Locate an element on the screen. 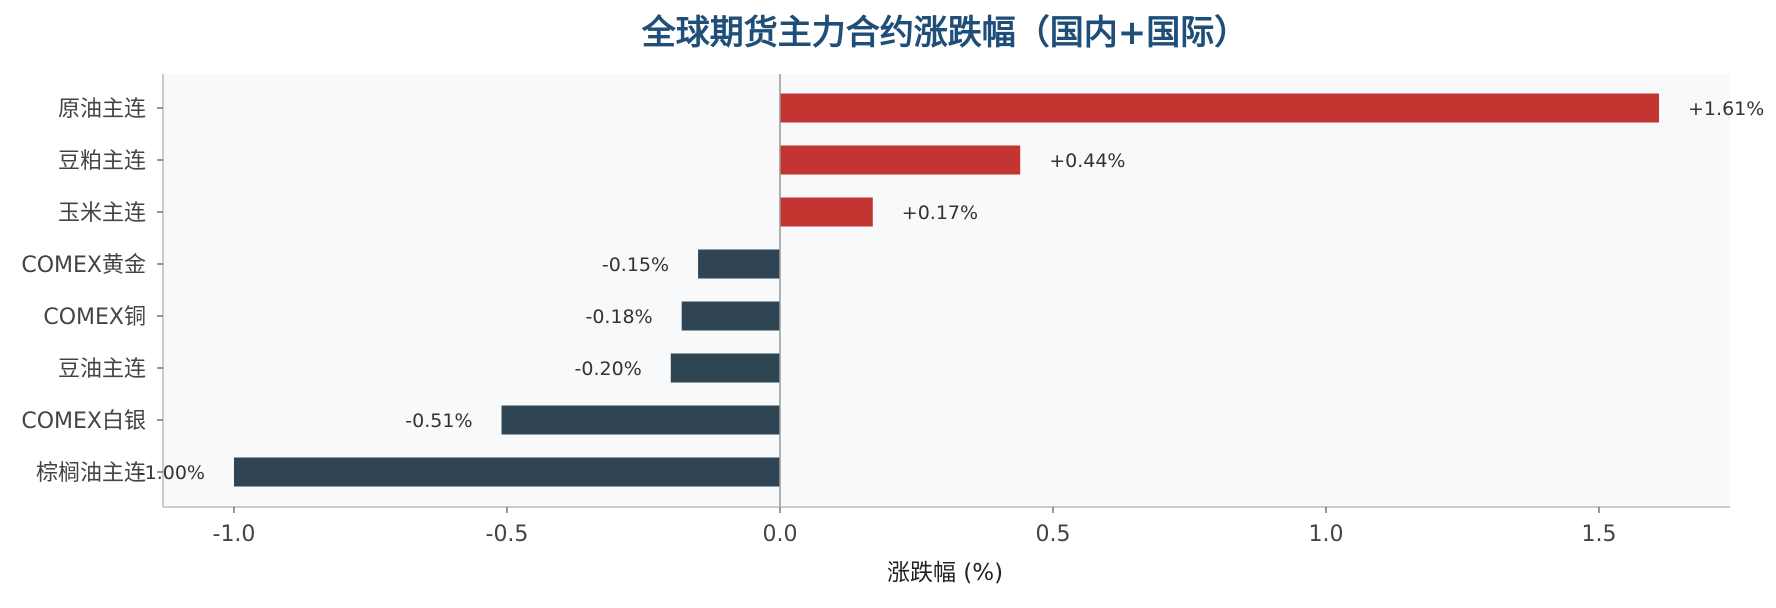 This screenshot has height=608, width=1776. x-tick-label: 0.5 is located at coordinates (1052, 534).